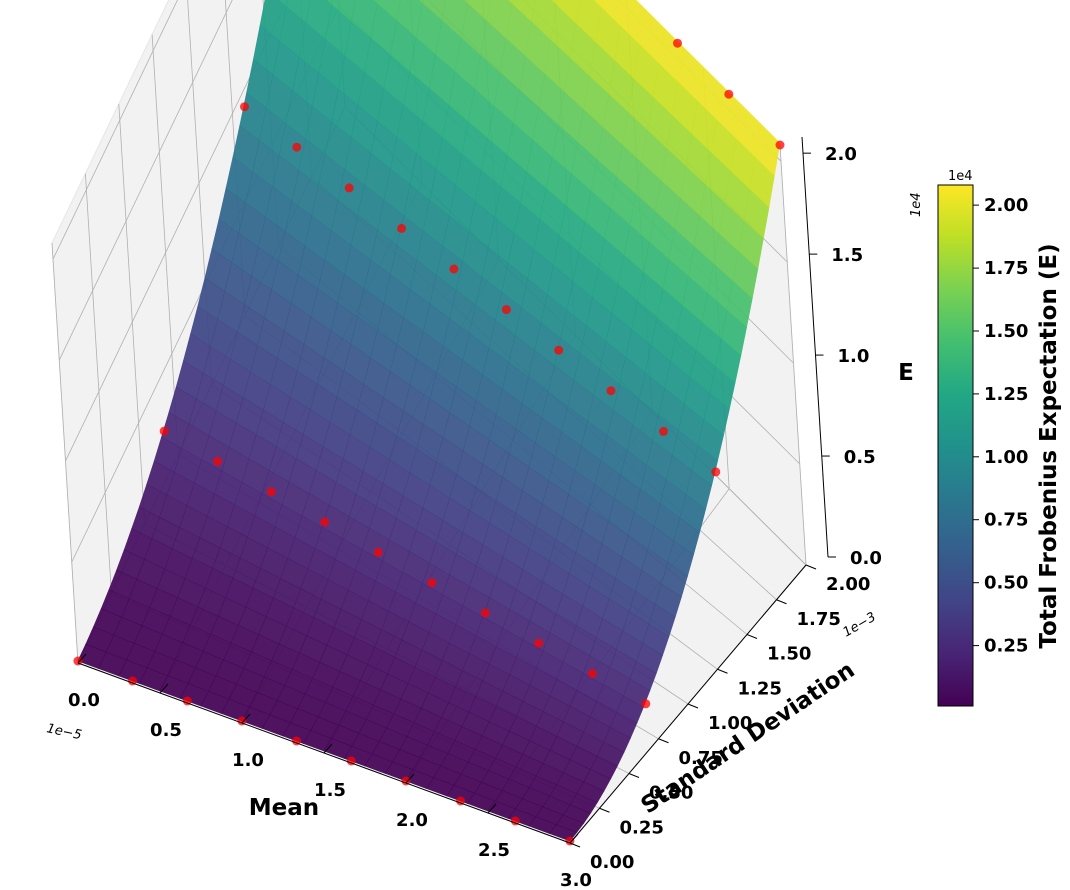 The image size is (1070, 890). I want to click on y-tick-label: 1.75, so click(819, 619).